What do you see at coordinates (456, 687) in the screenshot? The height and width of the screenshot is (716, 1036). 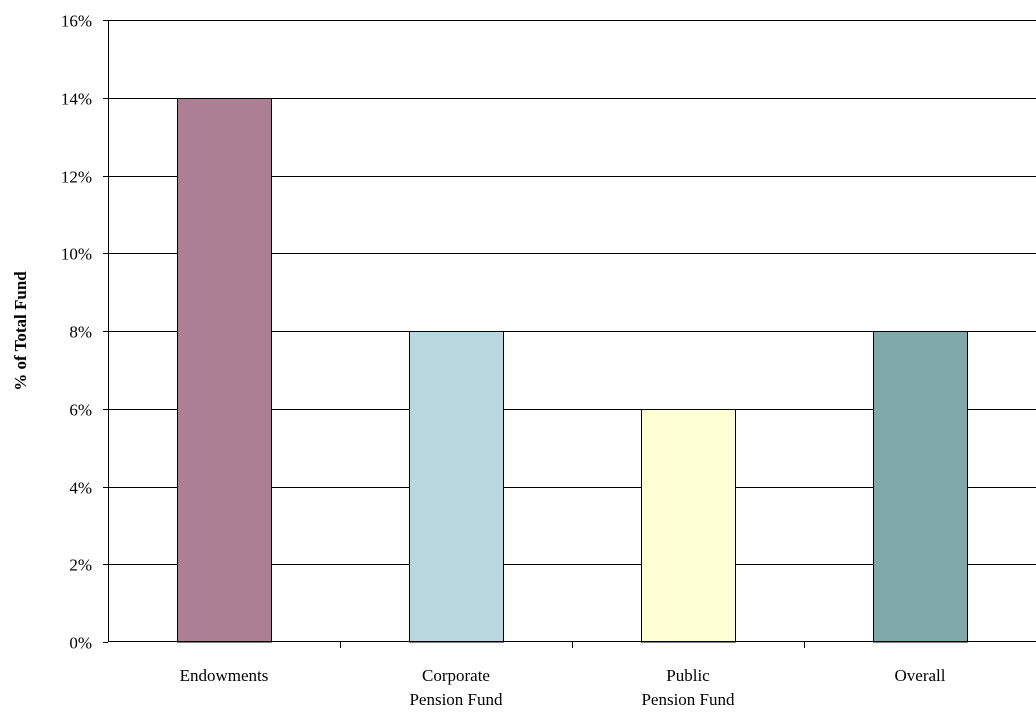 I see `x-tick-label: Corporate Pension Fund` at bounding box center [456, 687].